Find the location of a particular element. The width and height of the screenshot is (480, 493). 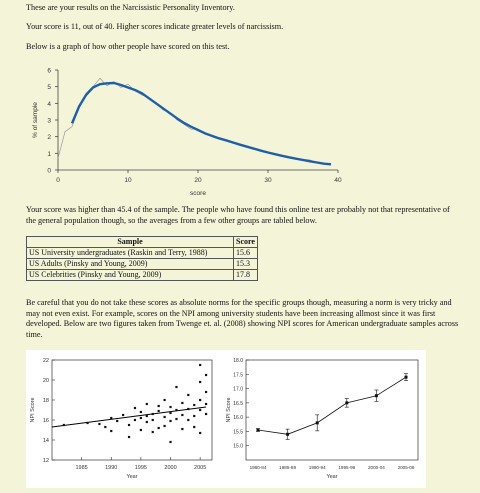

series-line is located at coordinates (332, 405).